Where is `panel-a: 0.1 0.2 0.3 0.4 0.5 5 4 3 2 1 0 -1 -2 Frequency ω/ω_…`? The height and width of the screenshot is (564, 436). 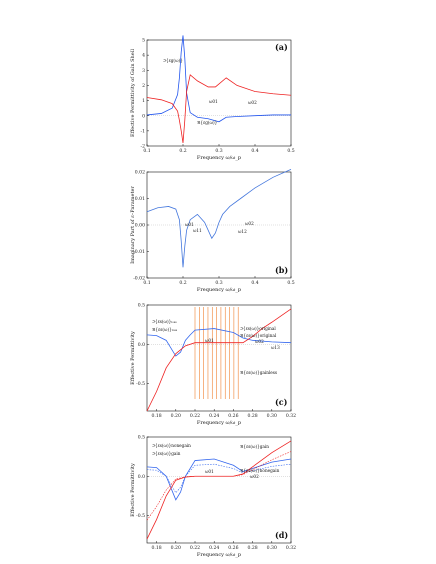
panel-a: 0.1 0.2 0.3 0.4 0.5 5 4 3 2 1 0 -1 -2 Frequency ω/ω_… is located at coordinates (212, 98).